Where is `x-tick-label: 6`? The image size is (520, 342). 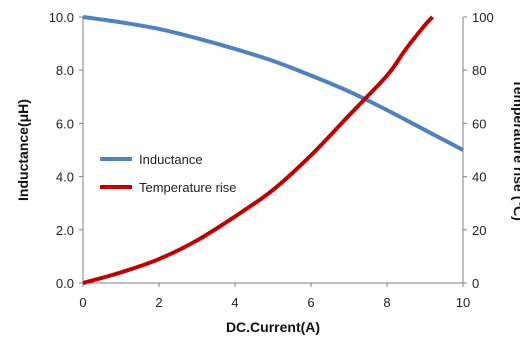
x-tick-label: 6 is located at coordinates (310, 302).